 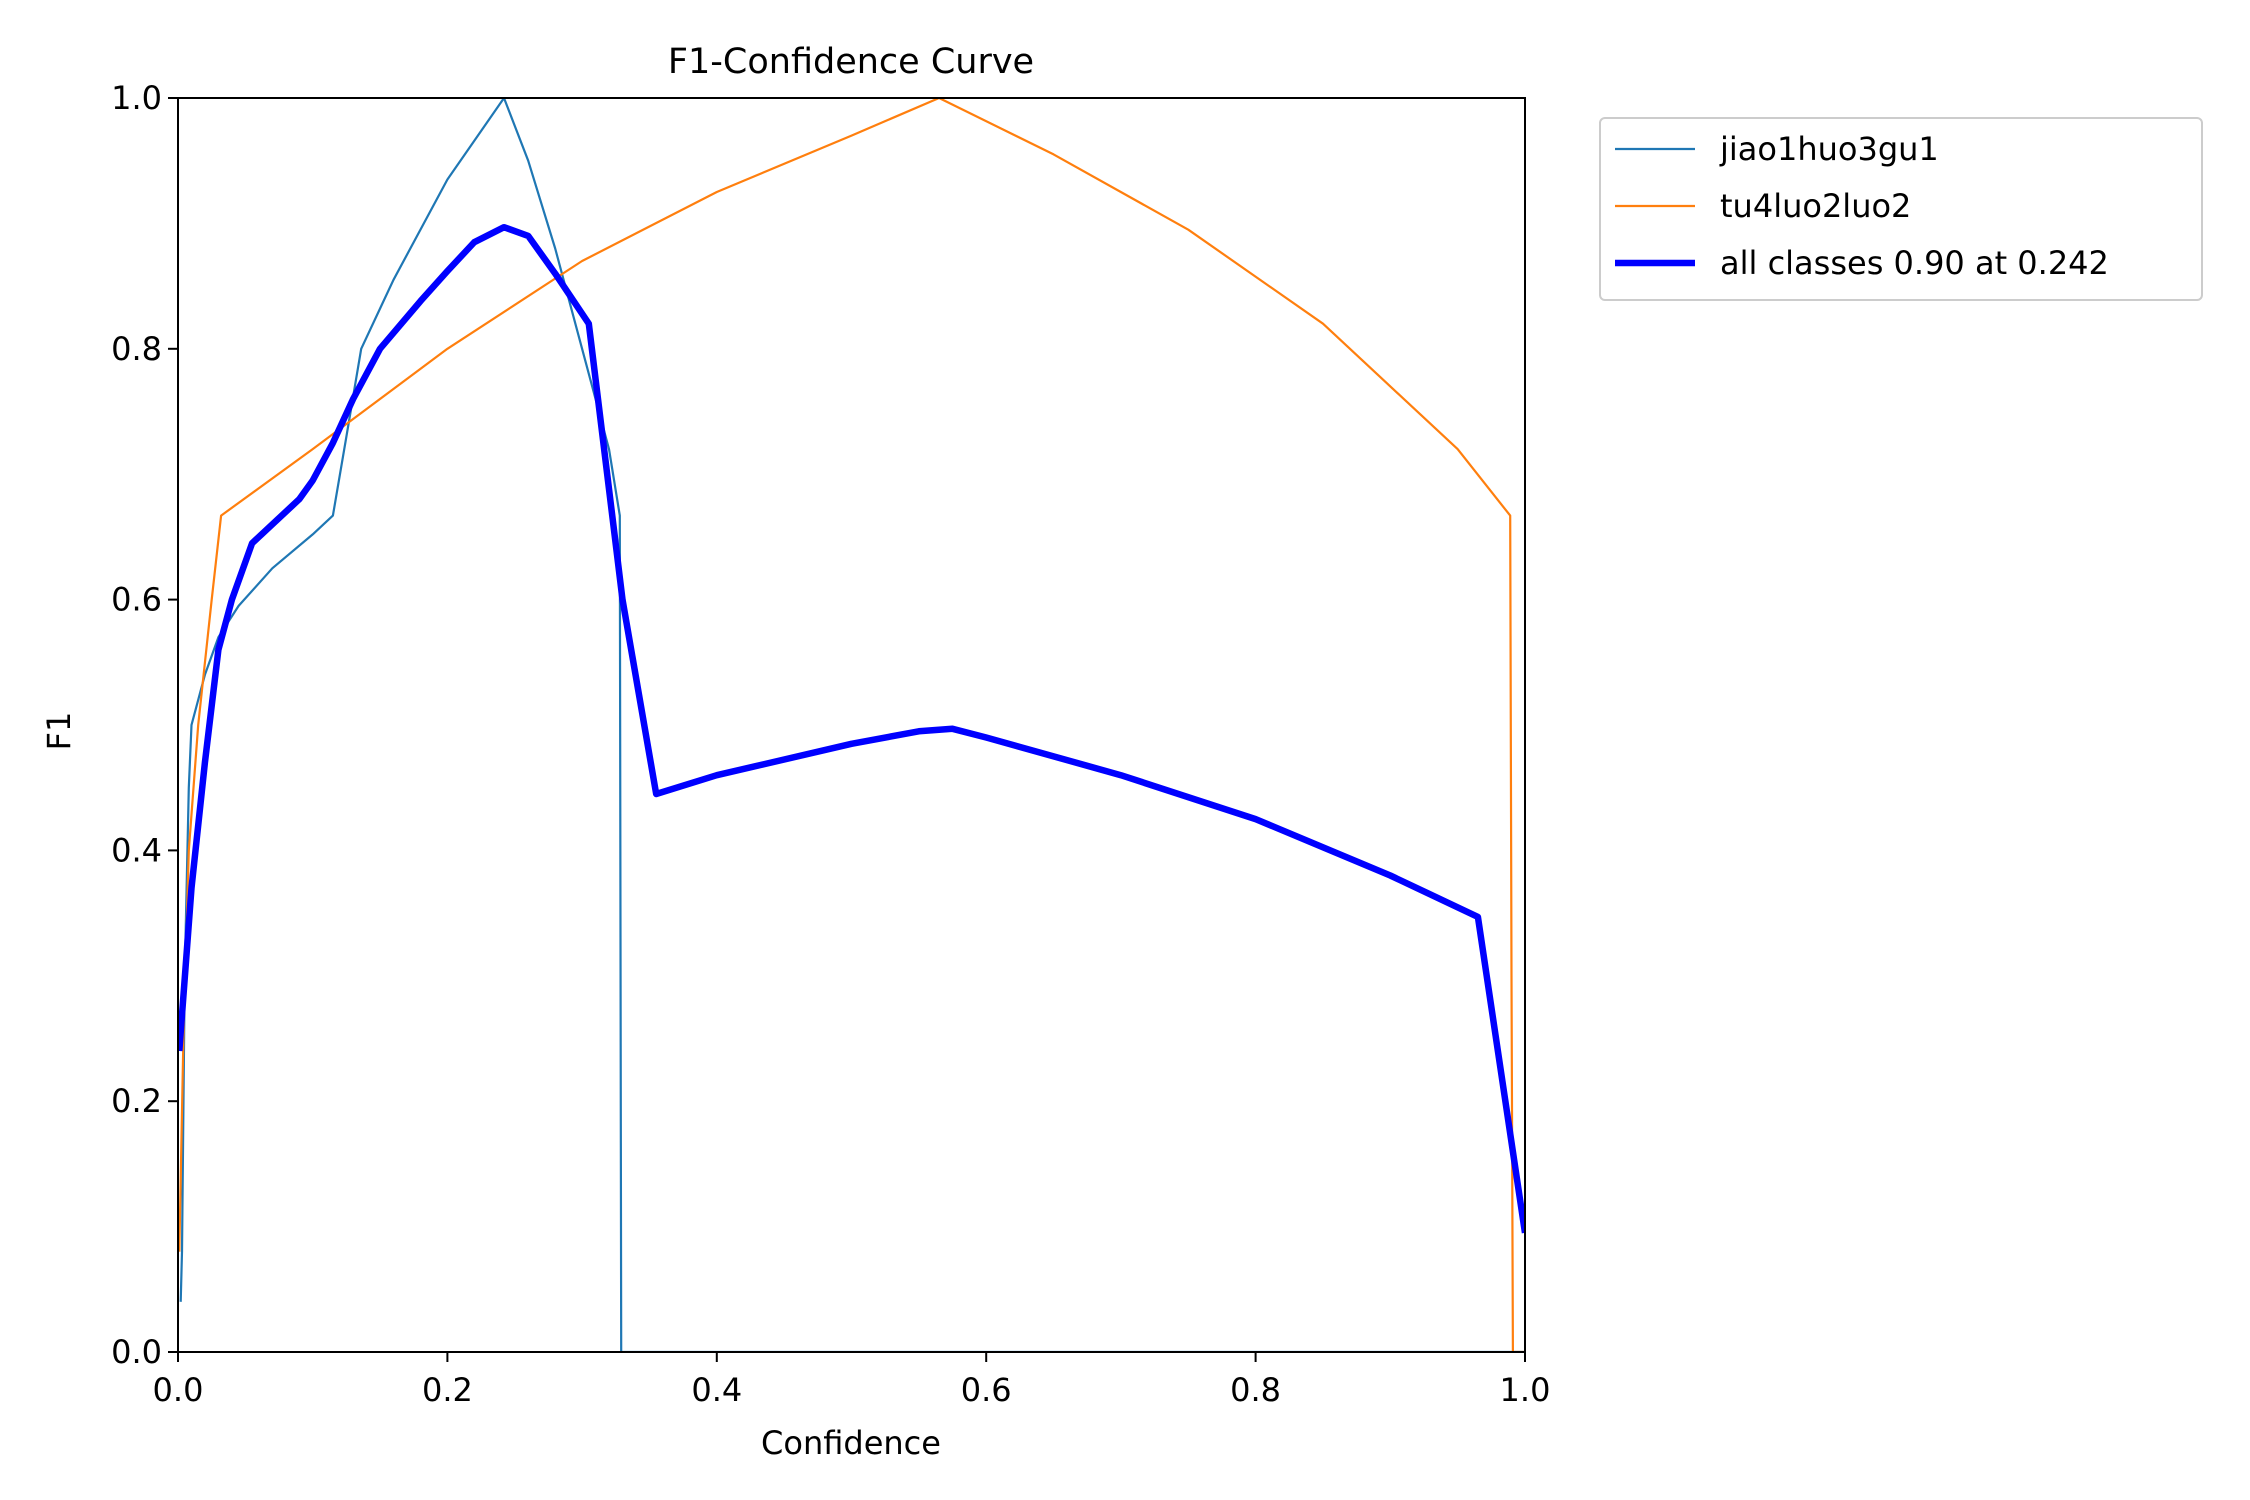 I want to click on x-tick-label: 0.8, so click(x=1255, y=1390).